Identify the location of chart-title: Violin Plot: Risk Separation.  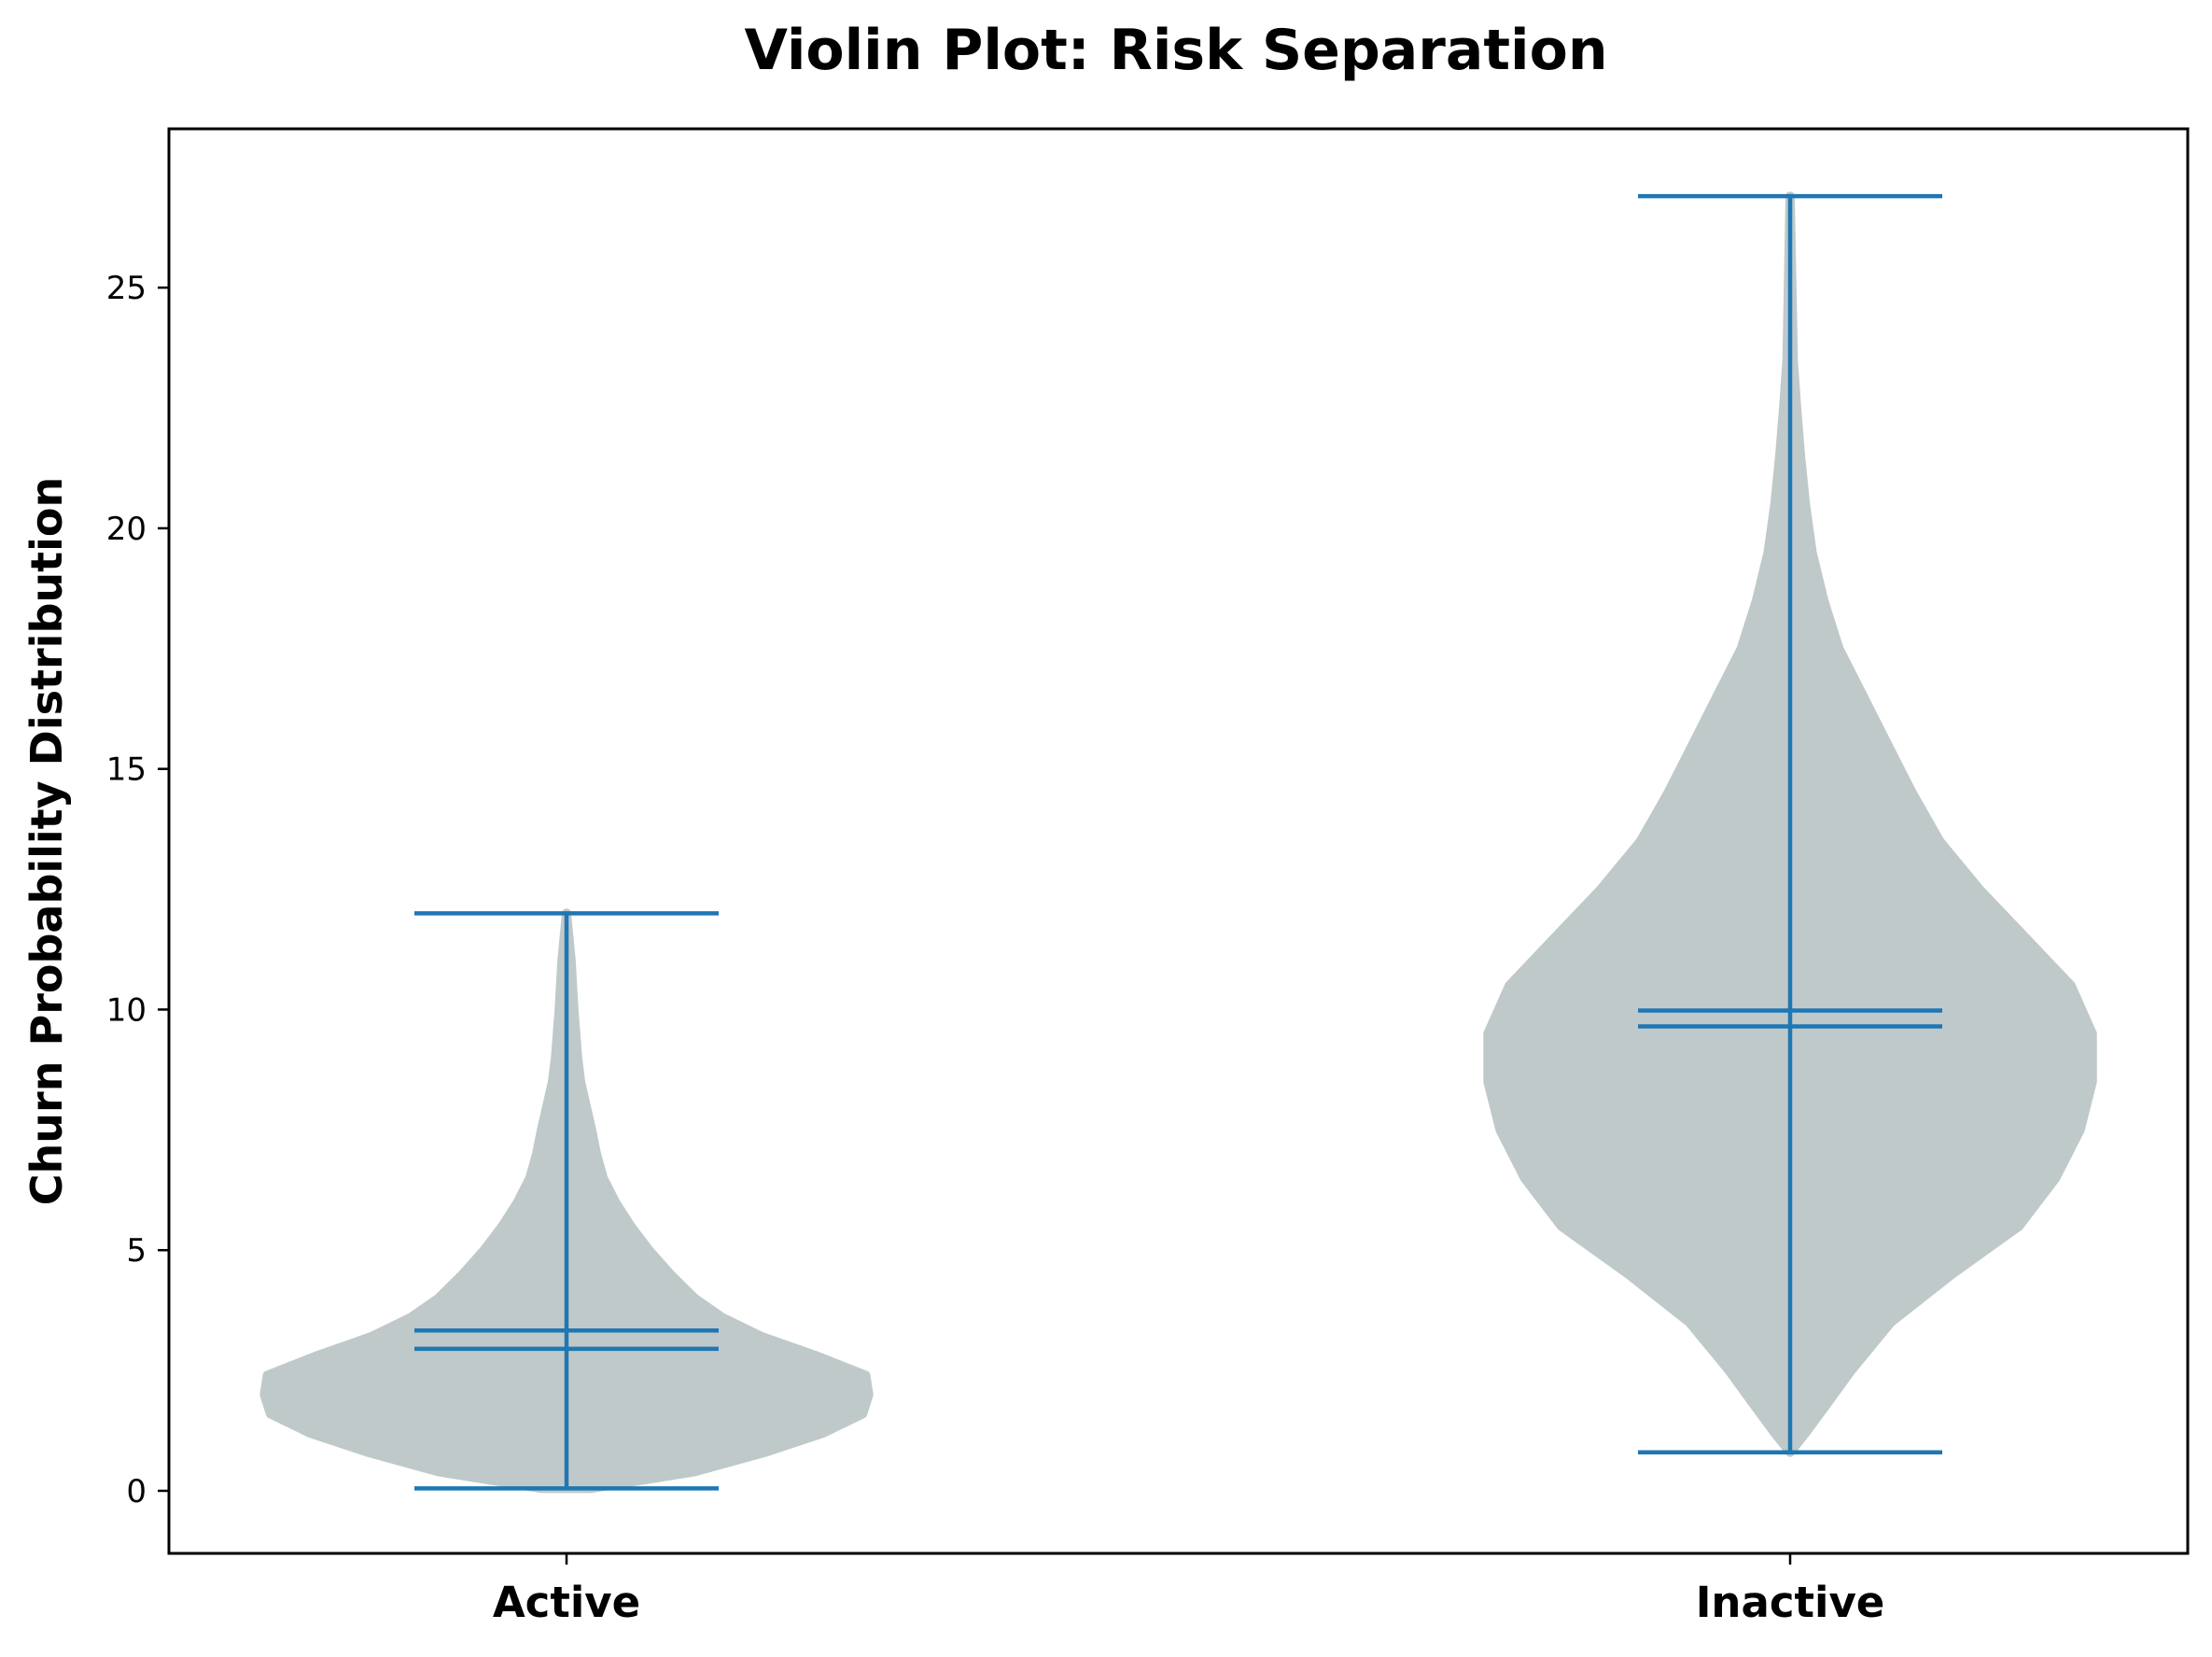
(1175, 50).